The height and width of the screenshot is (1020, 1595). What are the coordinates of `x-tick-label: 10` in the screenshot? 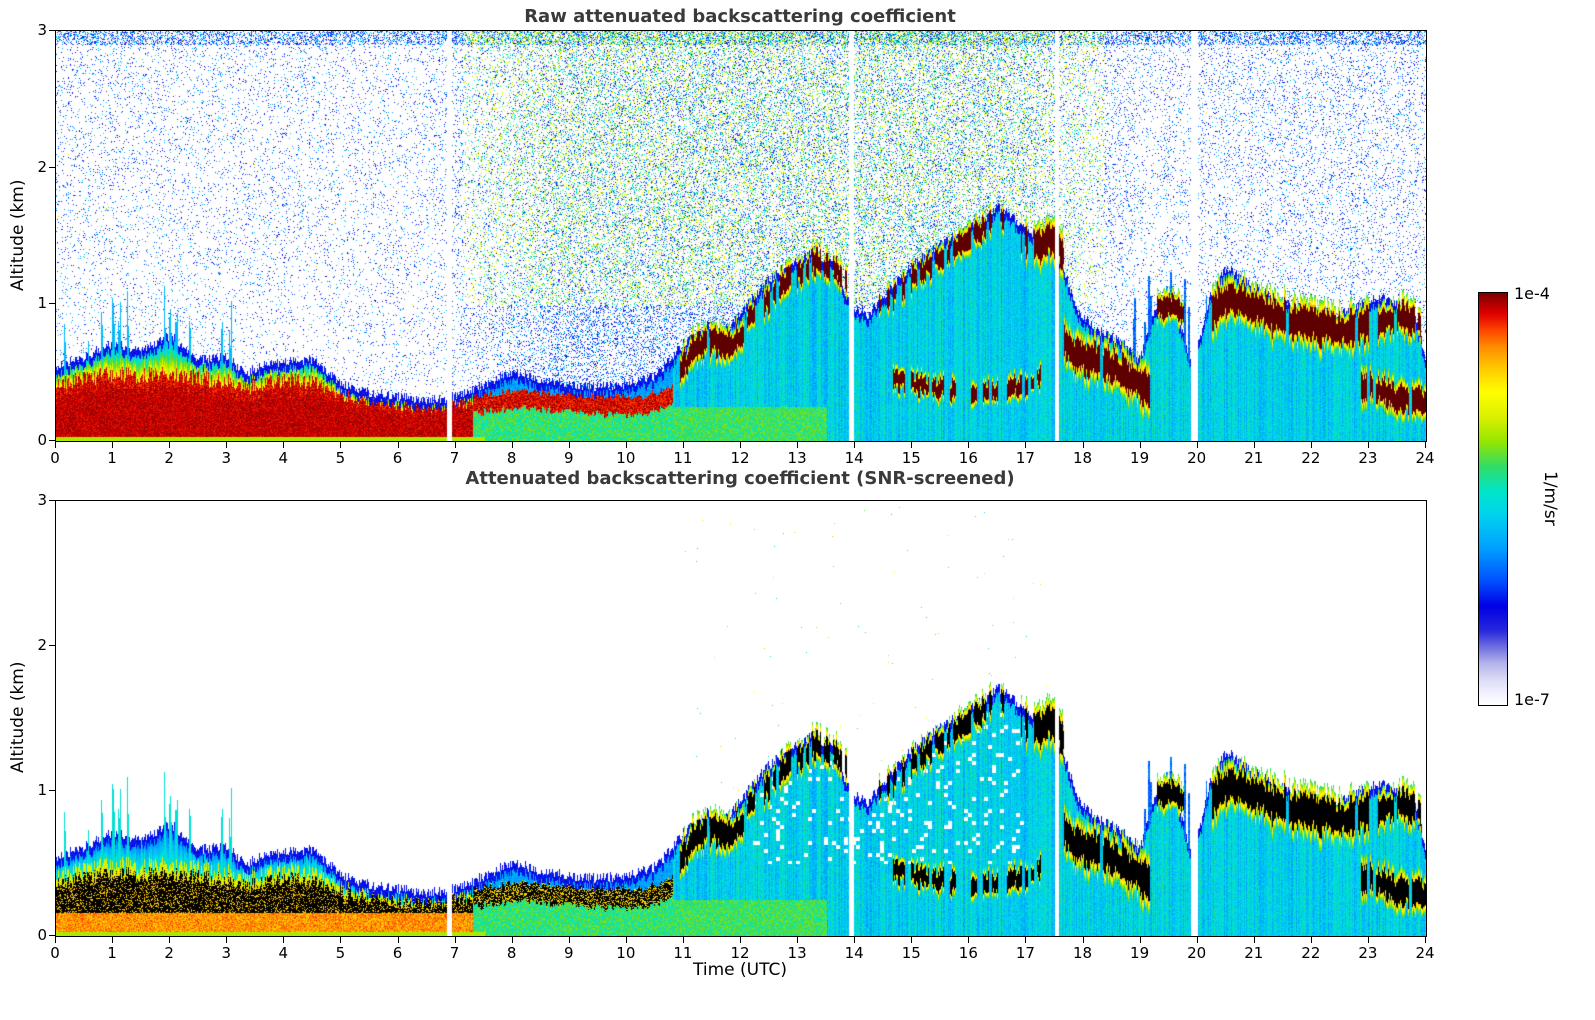 It's located at (626, 953).